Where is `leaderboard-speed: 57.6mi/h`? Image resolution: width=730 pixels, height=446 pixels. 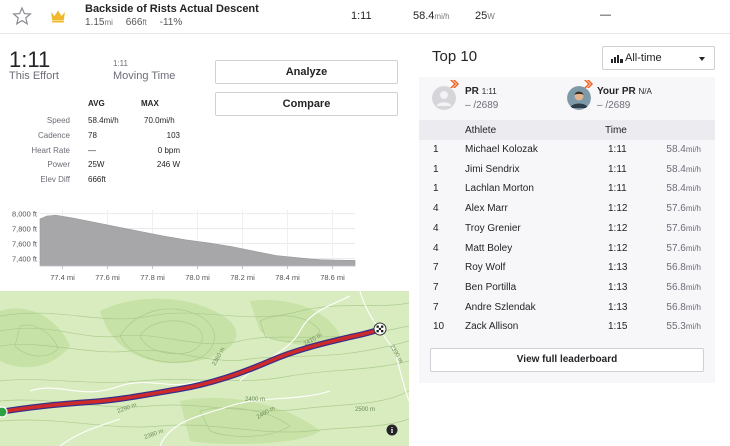
leaderboard-speed: 57.6mi/h is located at coordinates (683, 209).